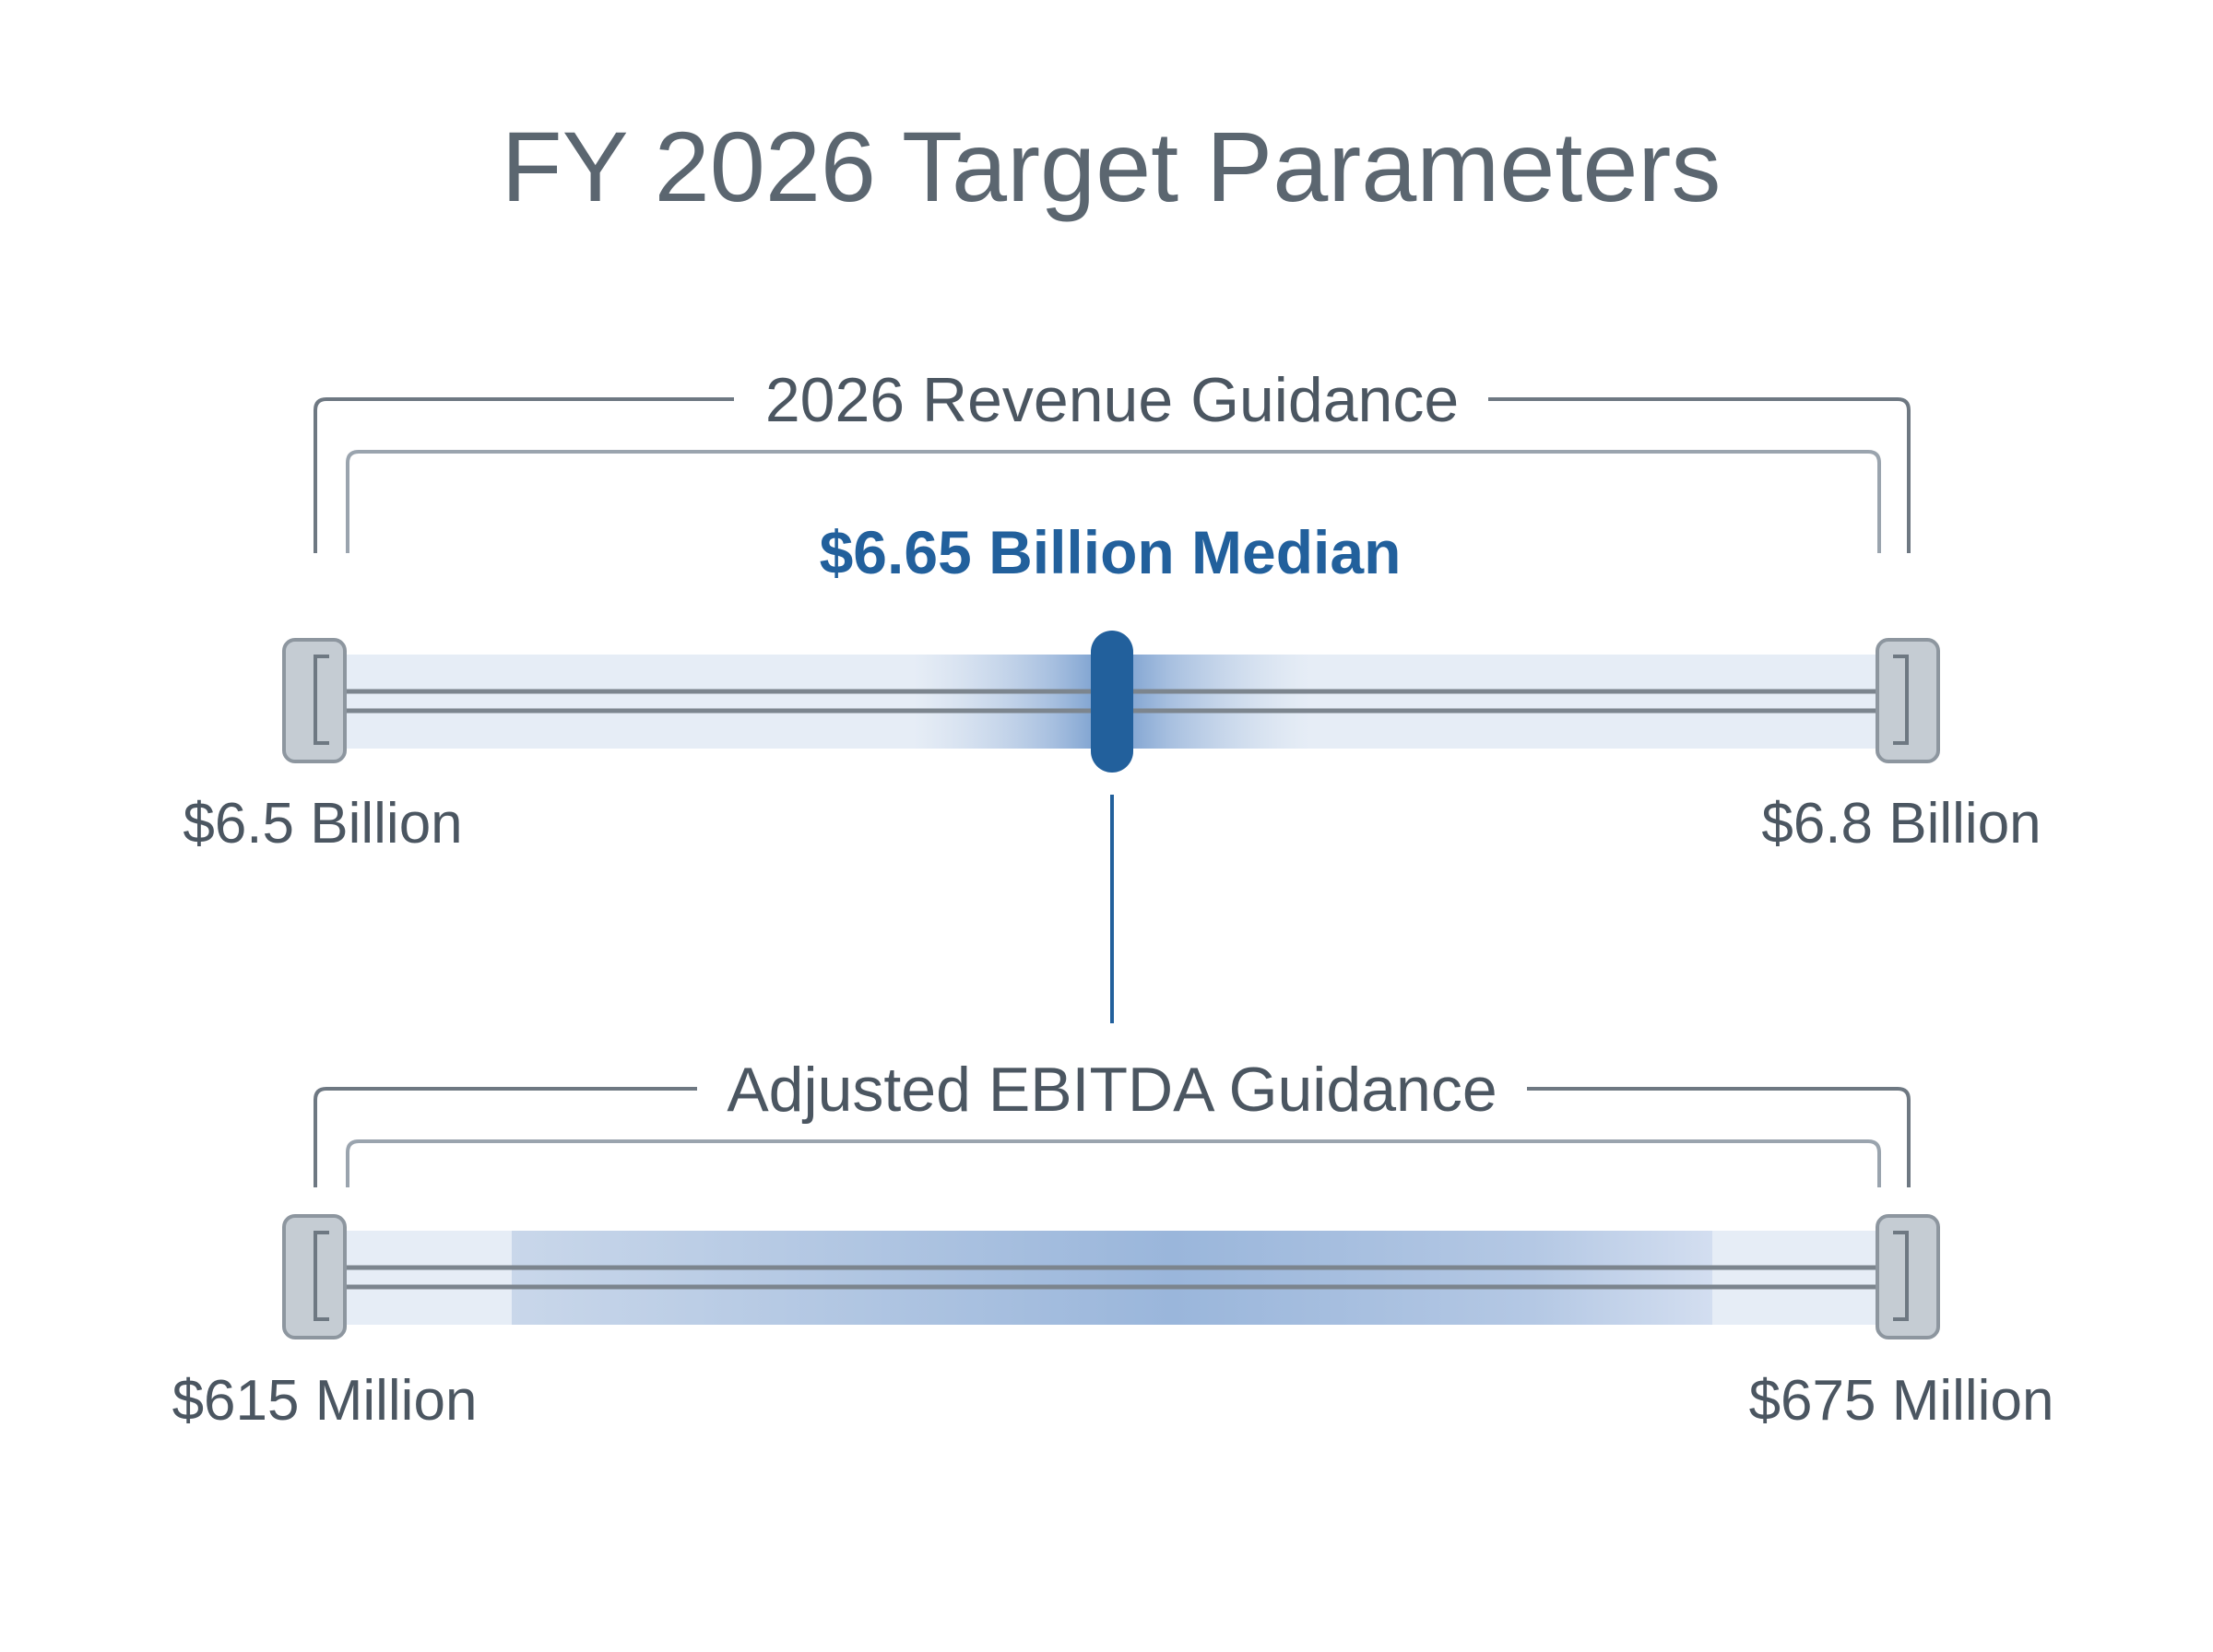 Image resolution: width=2213 pixels, height=1652 pixels. Describe the element at coordinates (314, 1276) in the screenshot. I see `ebitda-low-cap` at that location.